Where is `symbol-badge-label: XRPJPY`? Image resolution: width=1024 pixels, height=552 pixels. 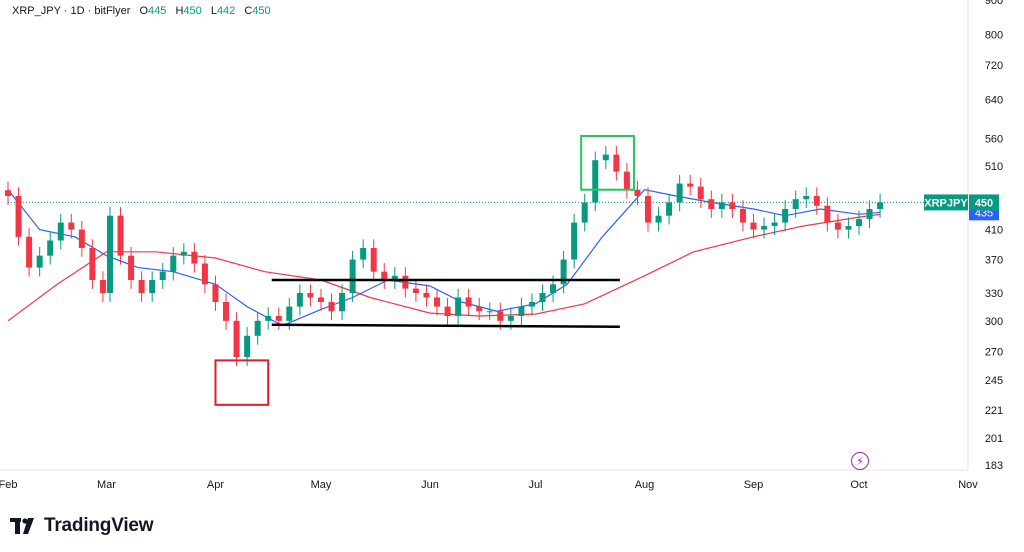 symbol-badge-label: XRPJPY is located at coordinates (946, 203).